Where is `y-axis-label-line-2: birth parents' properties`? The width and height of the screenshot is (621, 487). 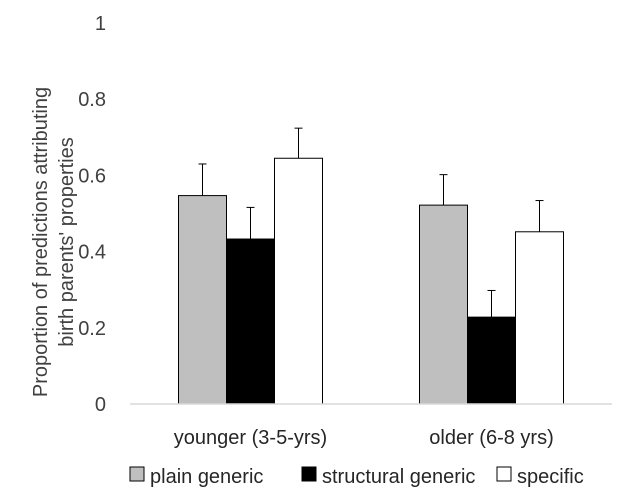 y-axis-label-line-2: birth parents' properties is located at coordinates (67, 241).